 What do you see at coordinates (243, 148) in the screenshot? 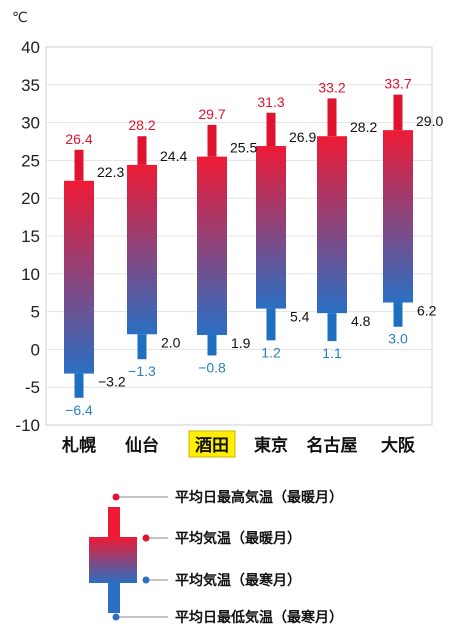
I see `label-avg-warm: 25.5` at bounding box center [243, 148].